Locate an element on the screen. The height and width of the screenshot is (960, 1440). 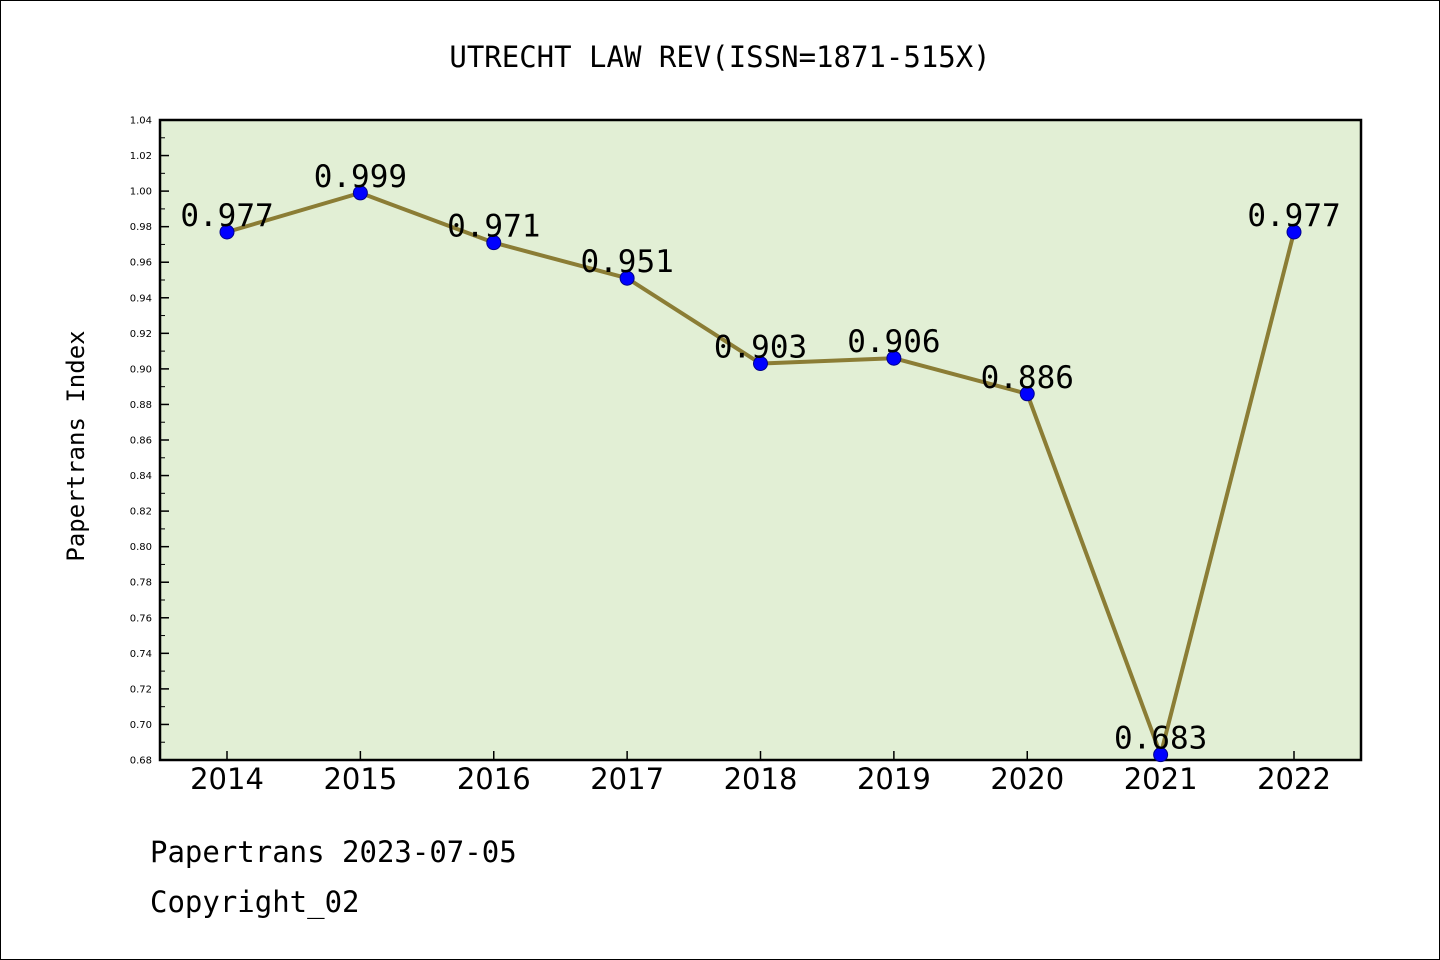
y-tick-label: 0.76 is located at coordinates (141, 618).